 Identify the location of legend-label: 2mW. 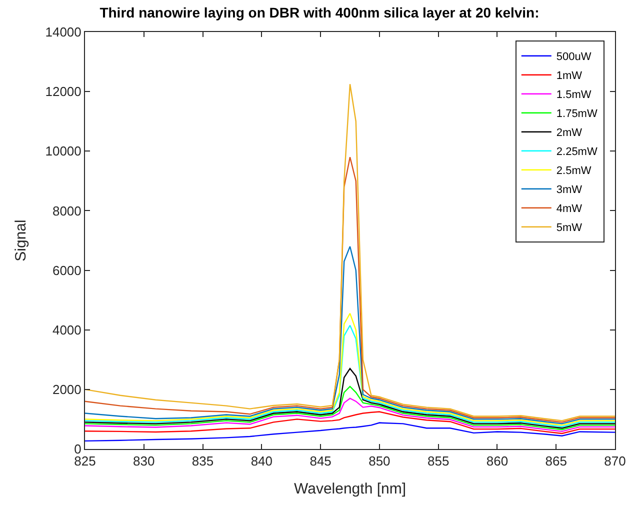
(569, 133).